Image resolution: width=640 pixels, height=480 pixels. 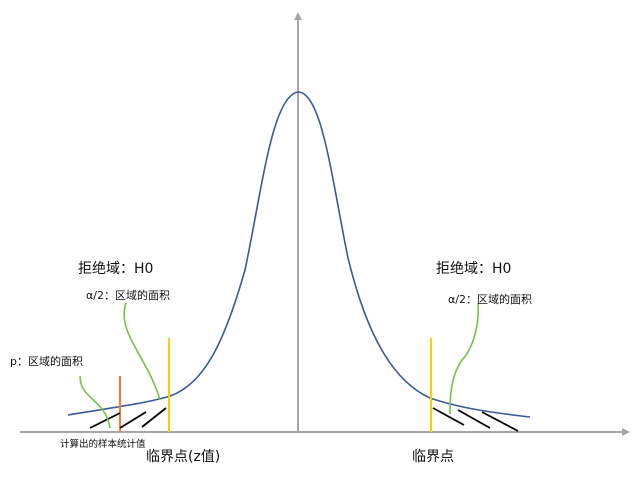 I want to click on reject-region-label-right: 拒绝域：H0, so click(x=474, y=269).